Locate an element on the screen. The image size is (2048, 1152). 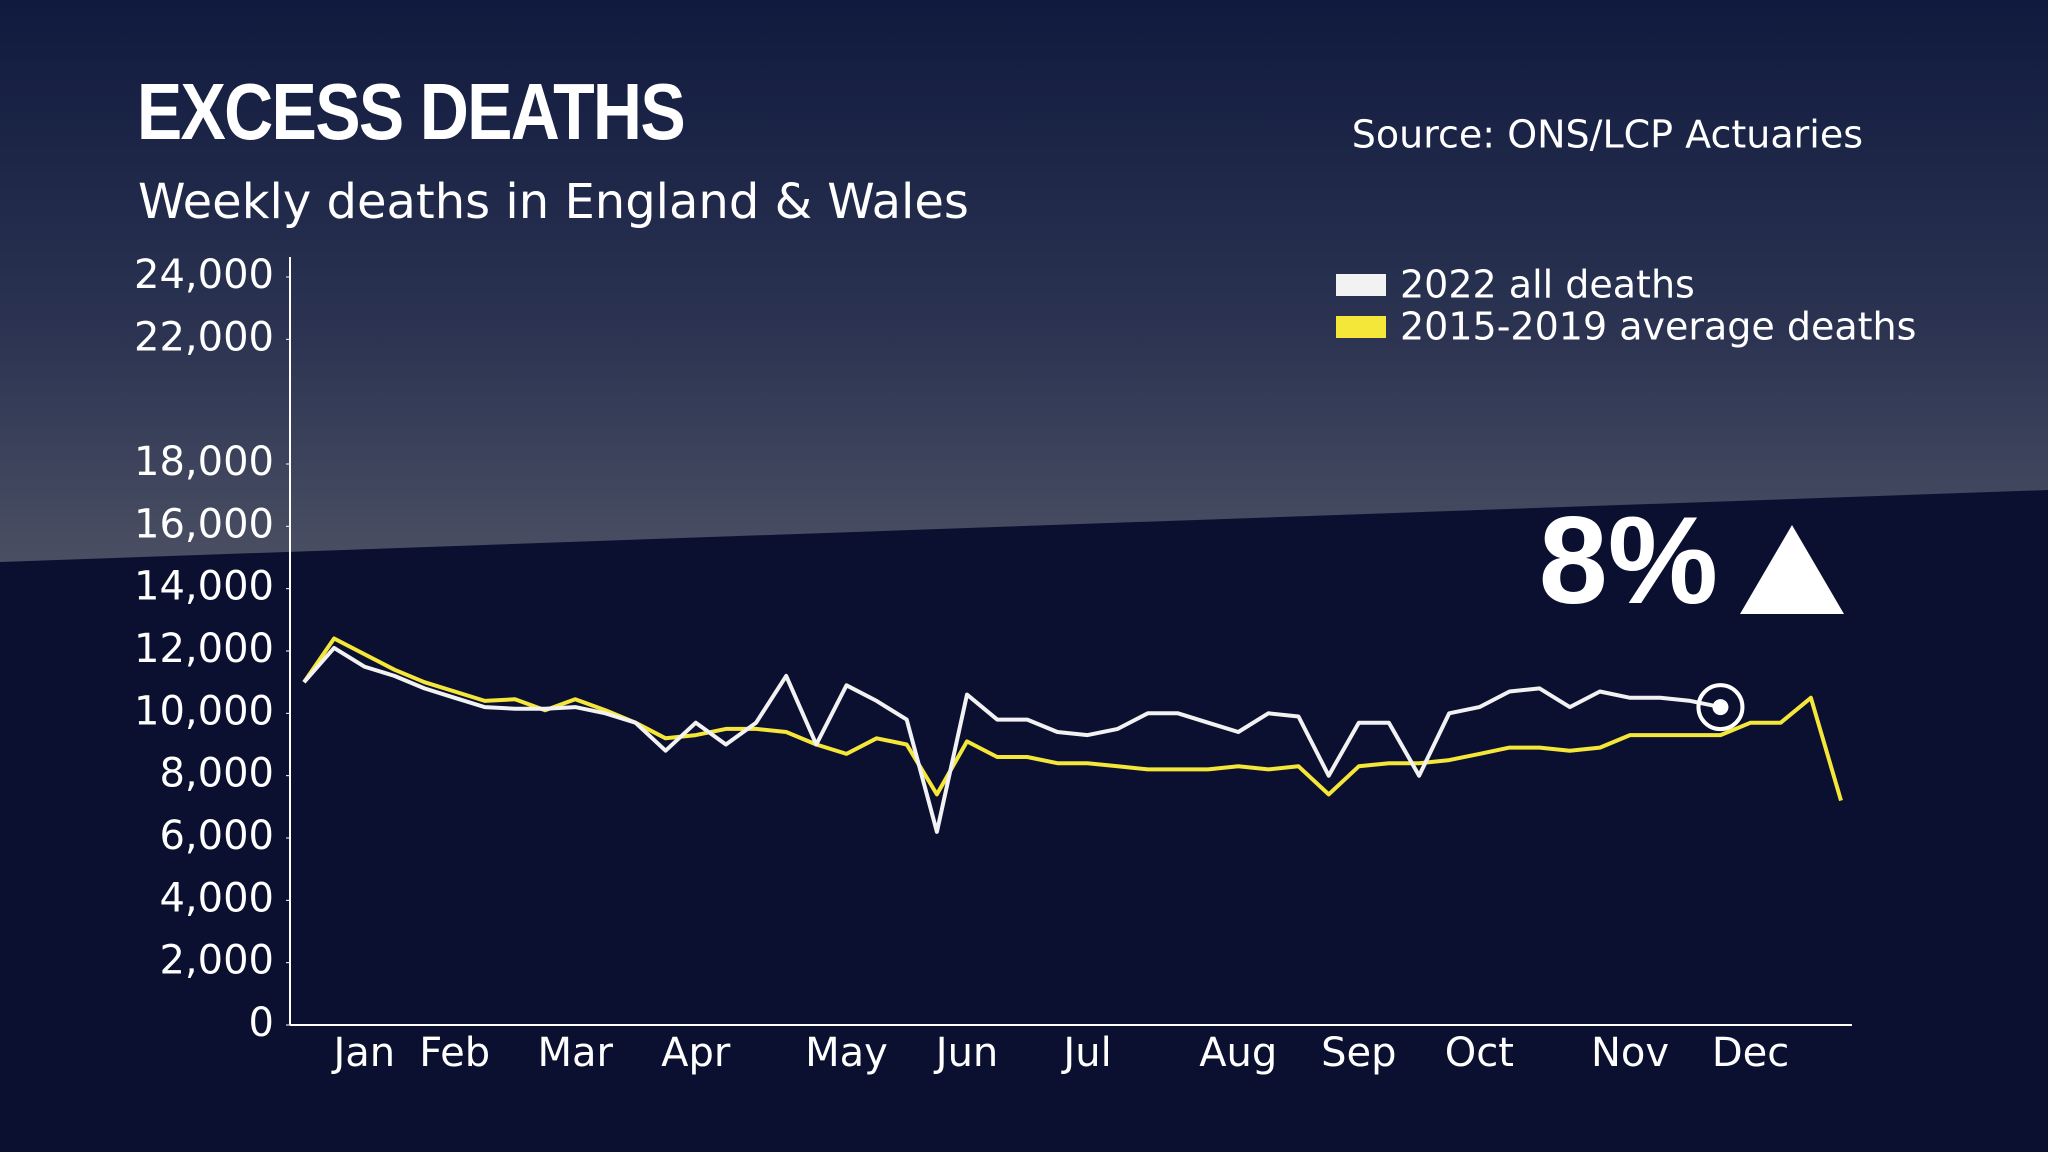
y-tick-label: 12,000 is located at coordinates (204, 649).